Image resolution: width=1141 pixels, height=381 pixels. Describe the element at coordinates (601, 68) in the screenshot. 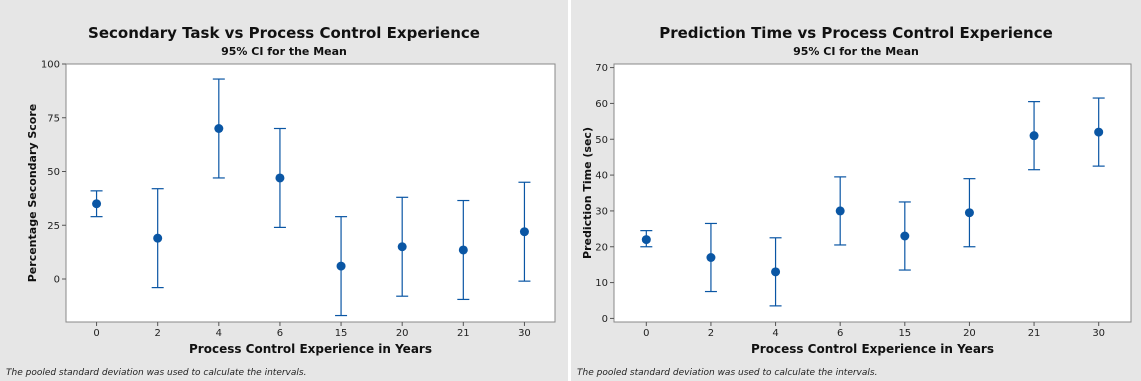

I see `y-tick-label: 70` at that location.